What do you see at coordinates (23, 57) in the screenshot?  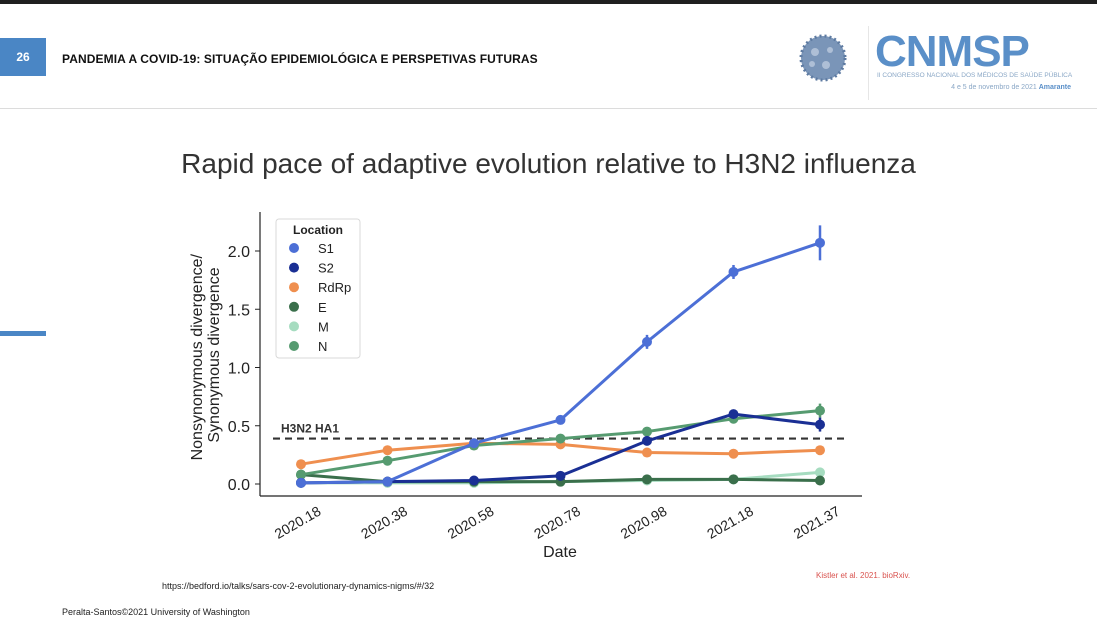 I see `slide-number: 26` at bounding box center [23, 57].